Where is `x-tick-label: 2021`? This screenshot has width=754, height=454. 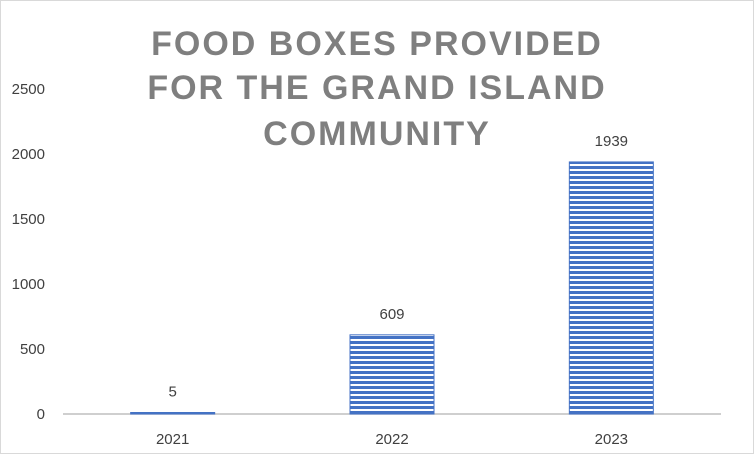 x-tick-label: 2021 is located at coordinates (172, 439).